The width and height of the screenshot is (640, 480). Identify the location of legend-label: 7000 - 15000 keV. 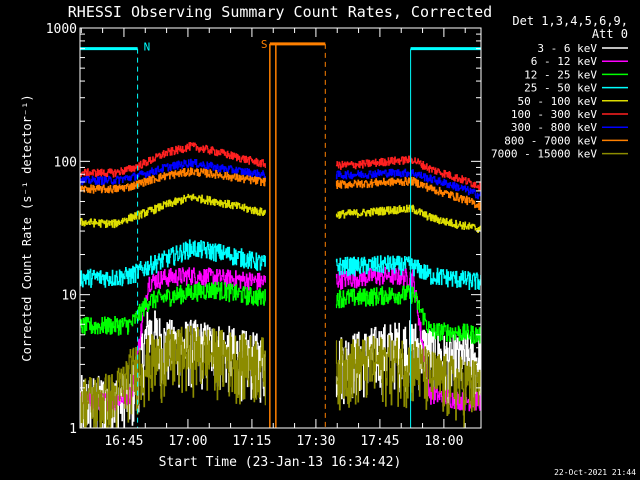
(544, 154).